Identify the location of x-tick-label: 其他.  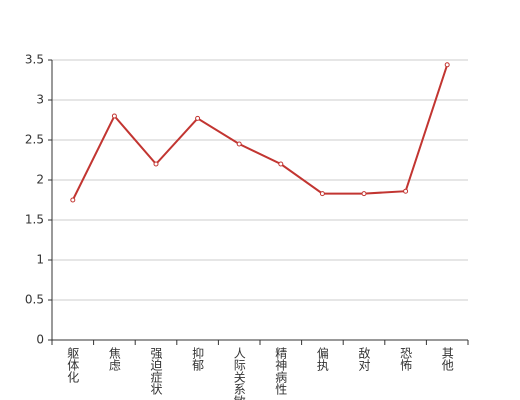
(447, 359).